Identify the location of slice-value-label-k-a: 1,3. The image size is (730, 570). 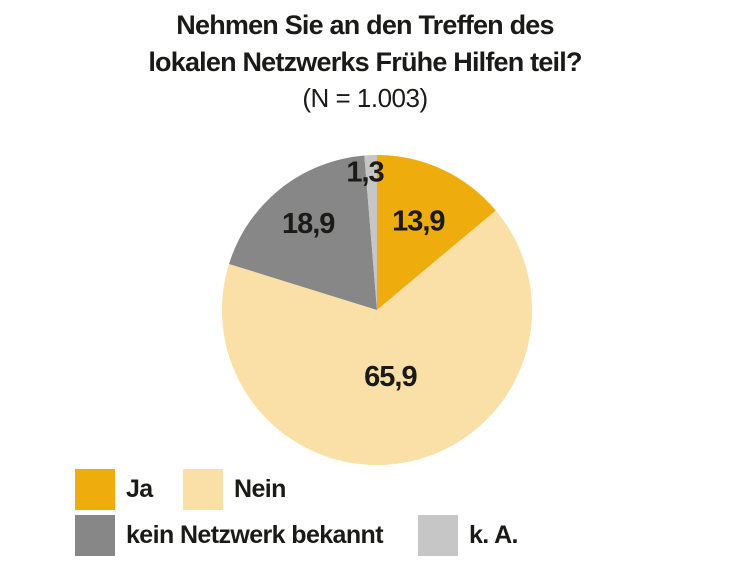
(365, 173).